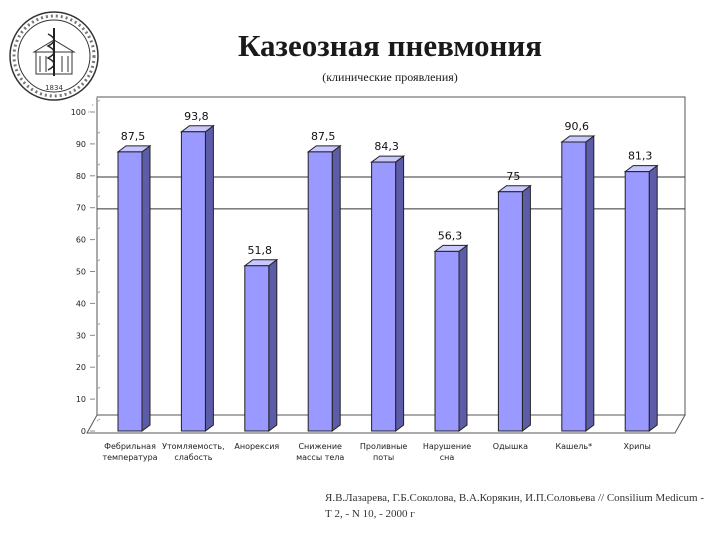 Image resolution: width=720 pixels, height=540 pixels. What do you see at coordinates (81, 399) in the screenshot?
I see `y-tick-label: 10` at bounding box center [81, 399].